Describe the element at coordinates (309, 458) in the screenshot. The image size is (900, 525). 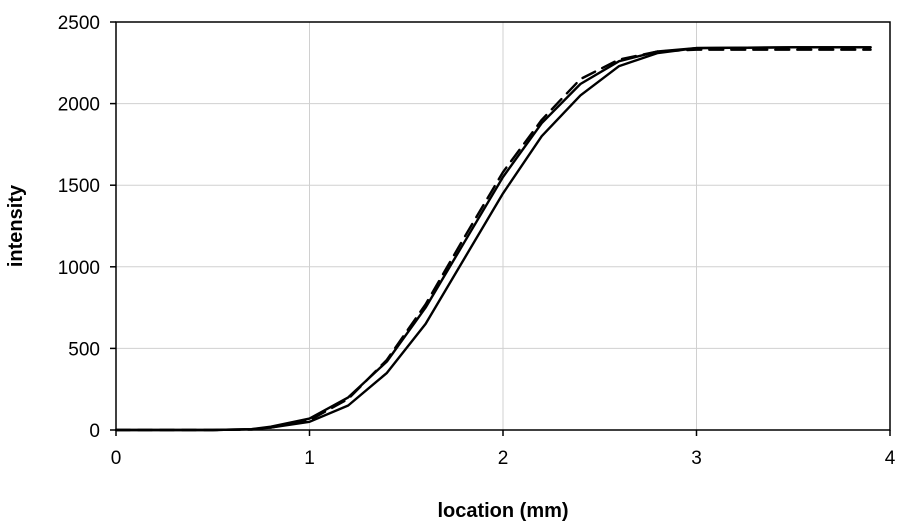
I see `x-tick-label: 1` at that location.